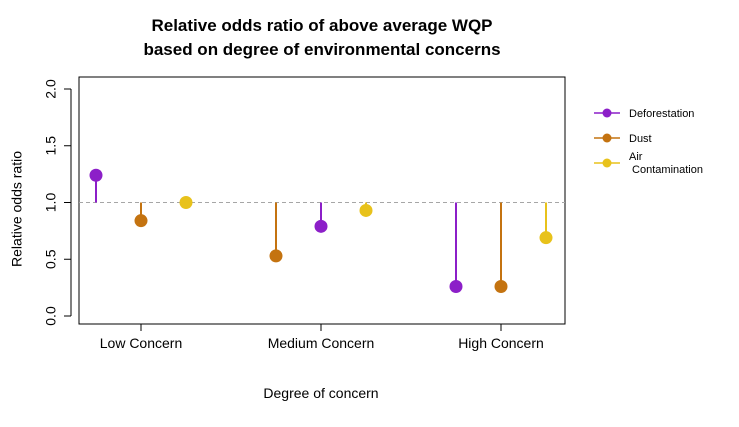  Describe the element at coordinates (51, 203) in the screenshot. I see `y-tick-label: 1.0` at that location.